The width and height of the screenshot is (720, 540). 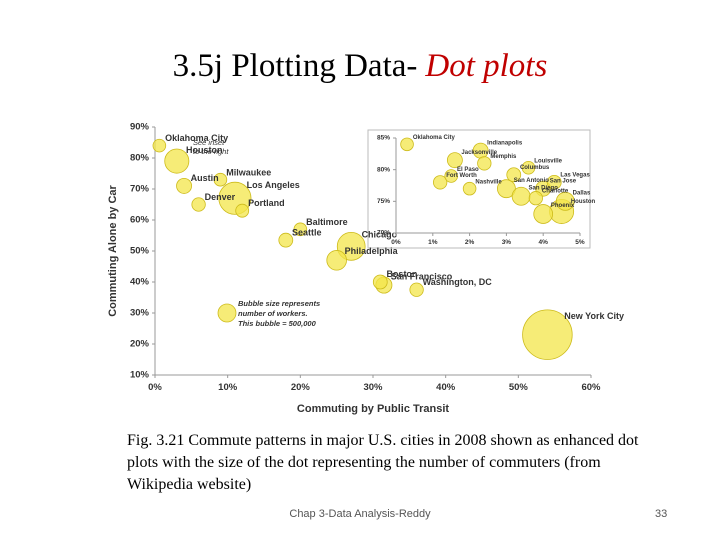 What do you see at coordinates (519, 387) in the screenshot?
I see `x-tick-label: 50%` at bounding box center [519, 387].